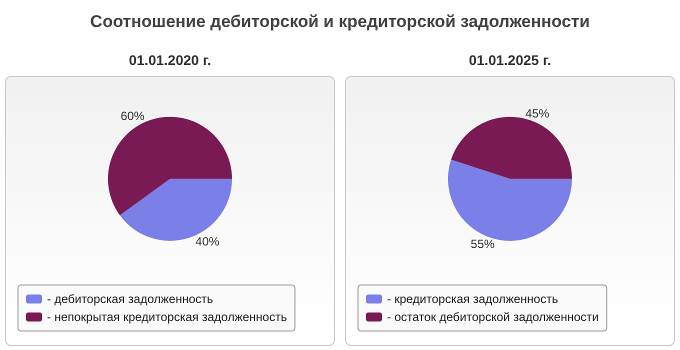  I want to click on chart-subtitle: 01.01.2020 г., so click(170, 60).